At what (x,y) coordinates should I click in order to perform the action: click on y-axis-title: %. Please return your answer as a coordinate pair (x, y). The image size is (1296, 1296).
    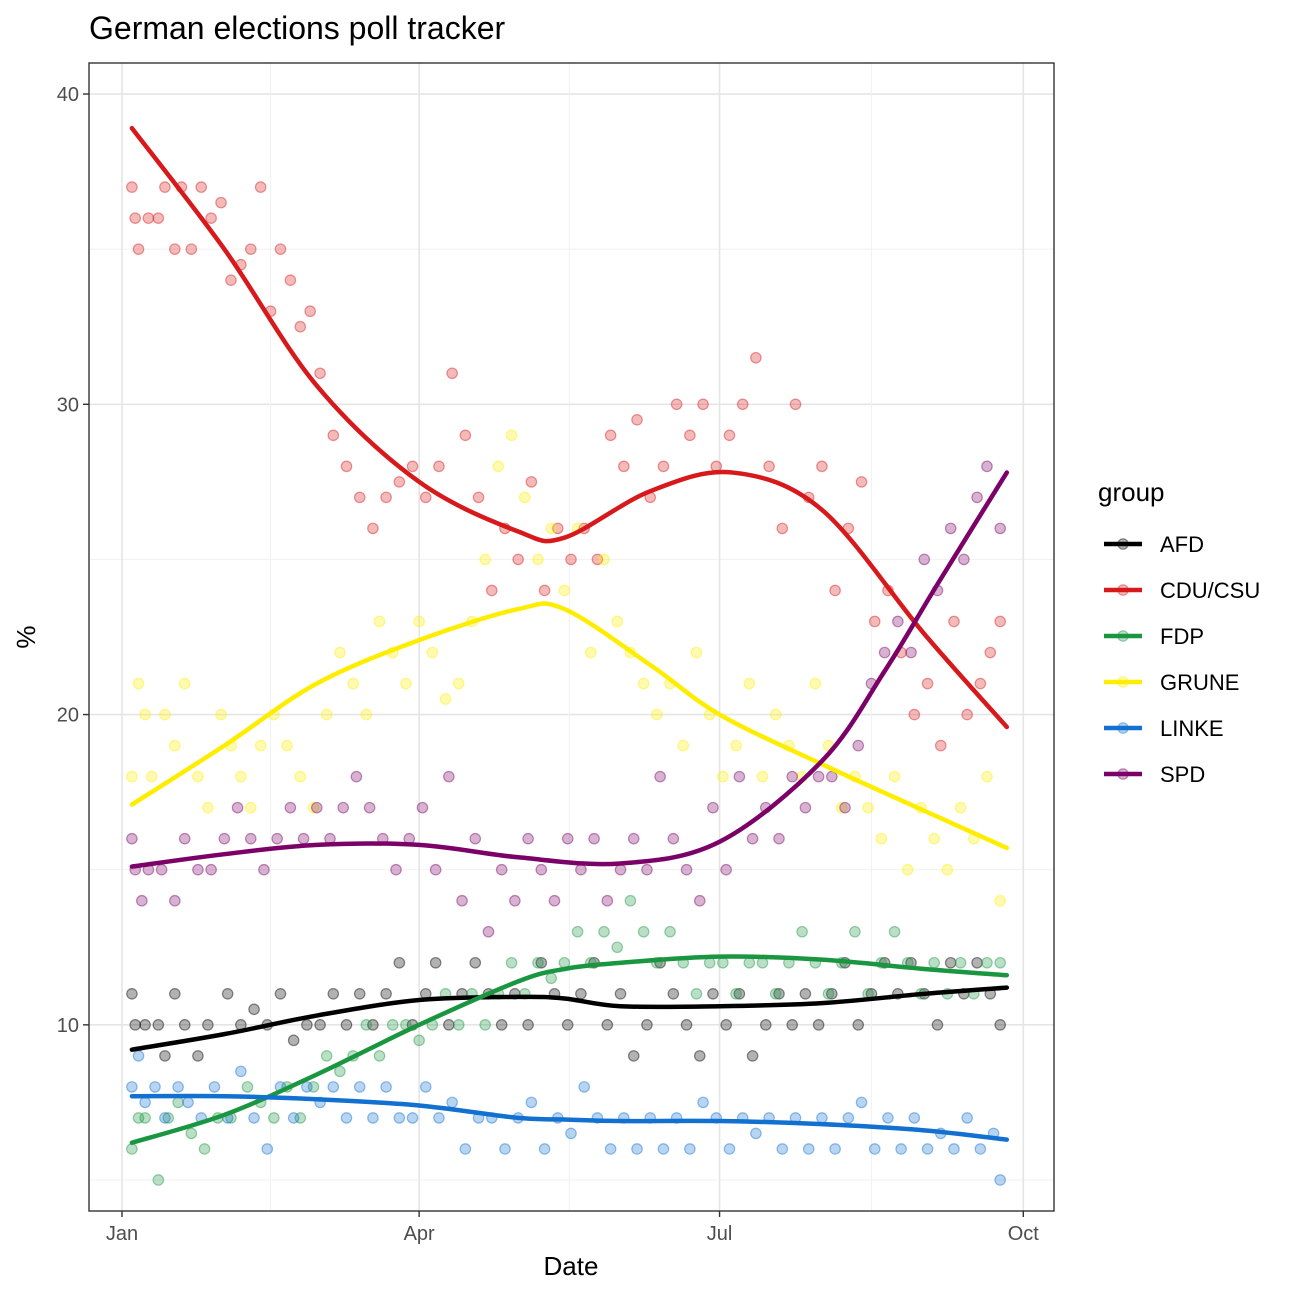
    Looking at the image, I should click on (26, 636).